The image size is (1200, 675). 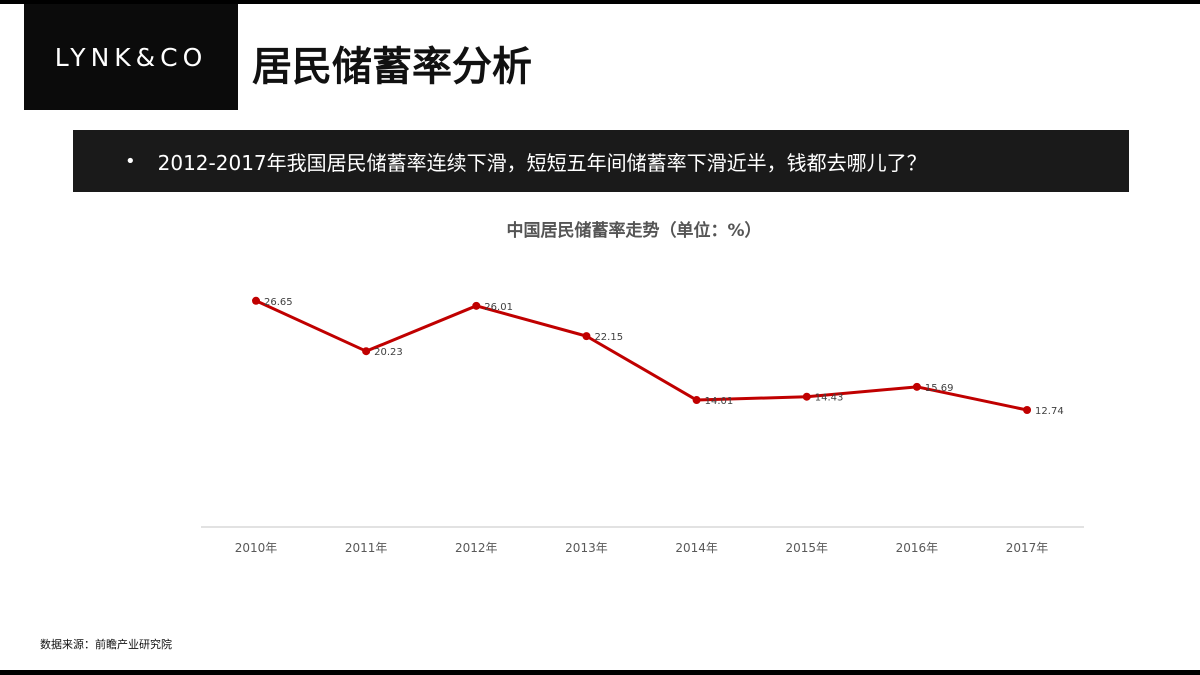 I want to click on x-tick-label: 2016年, so click(x=917, y=548).